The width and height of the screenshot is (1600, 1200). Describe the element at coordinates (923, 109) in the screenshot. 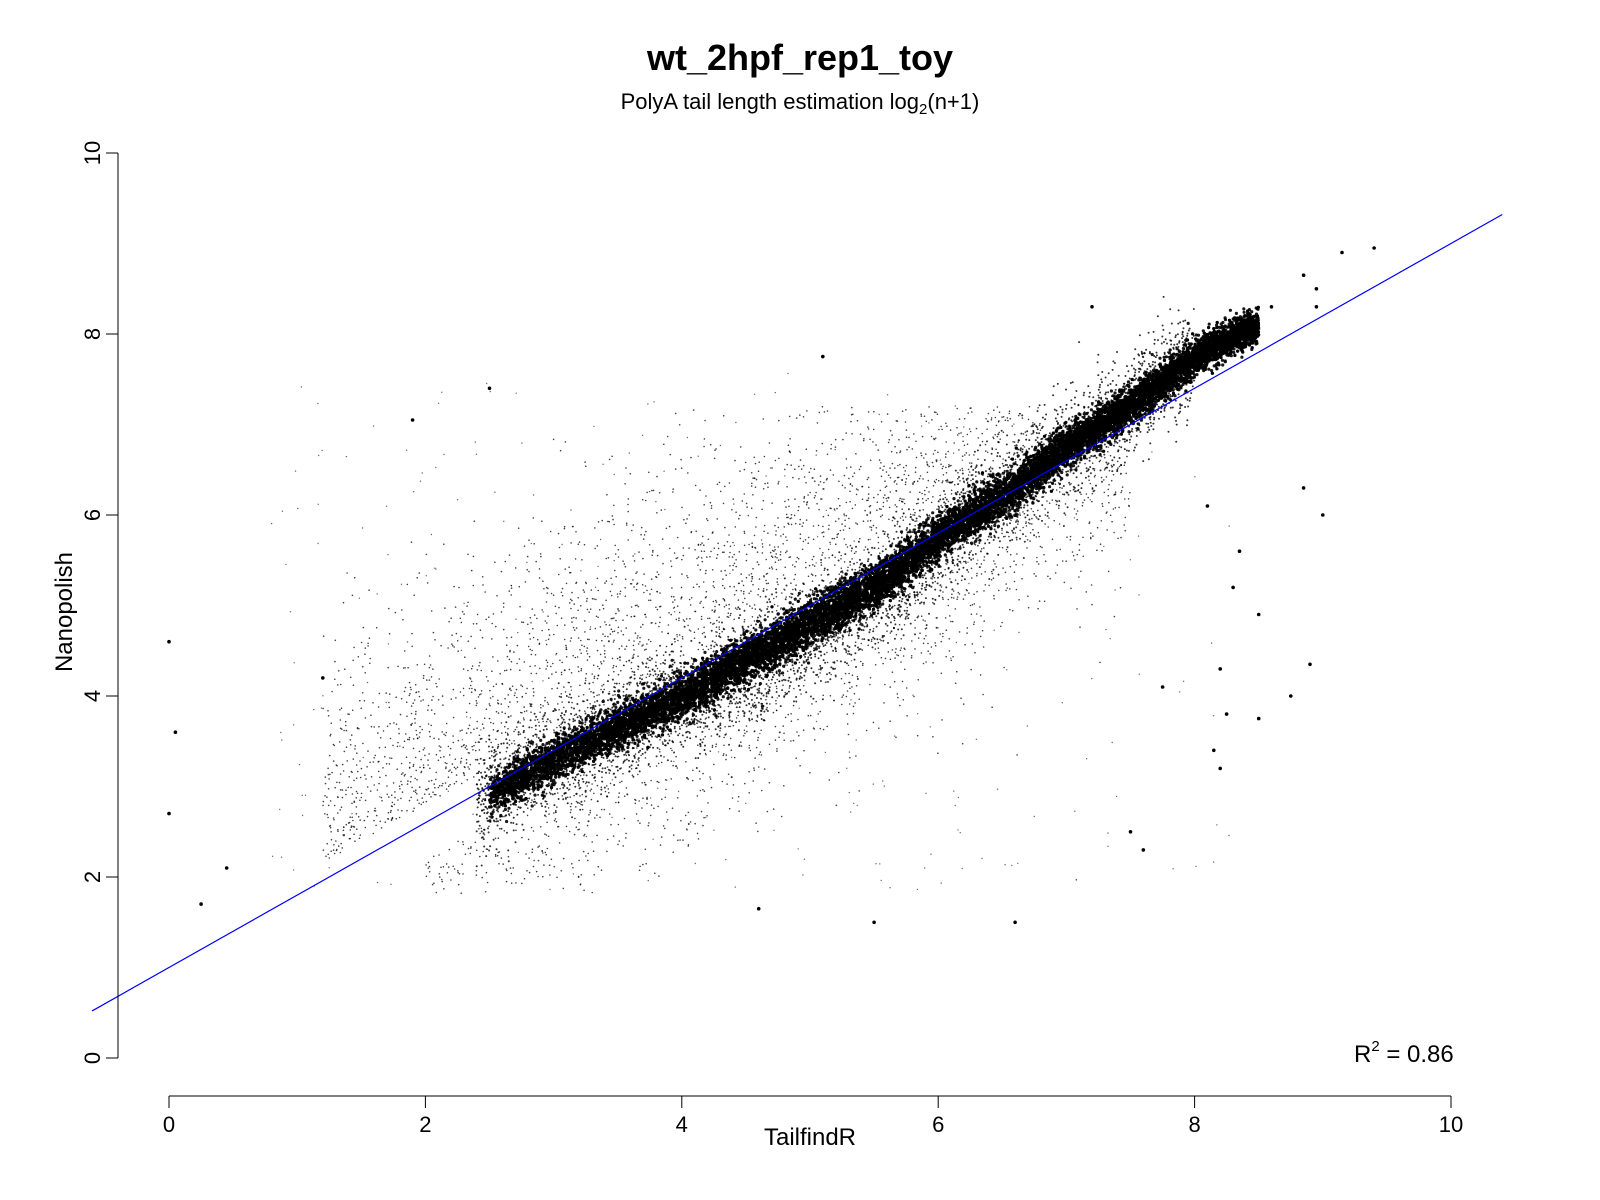

I see `subtitle-subscript: 2` at that location.